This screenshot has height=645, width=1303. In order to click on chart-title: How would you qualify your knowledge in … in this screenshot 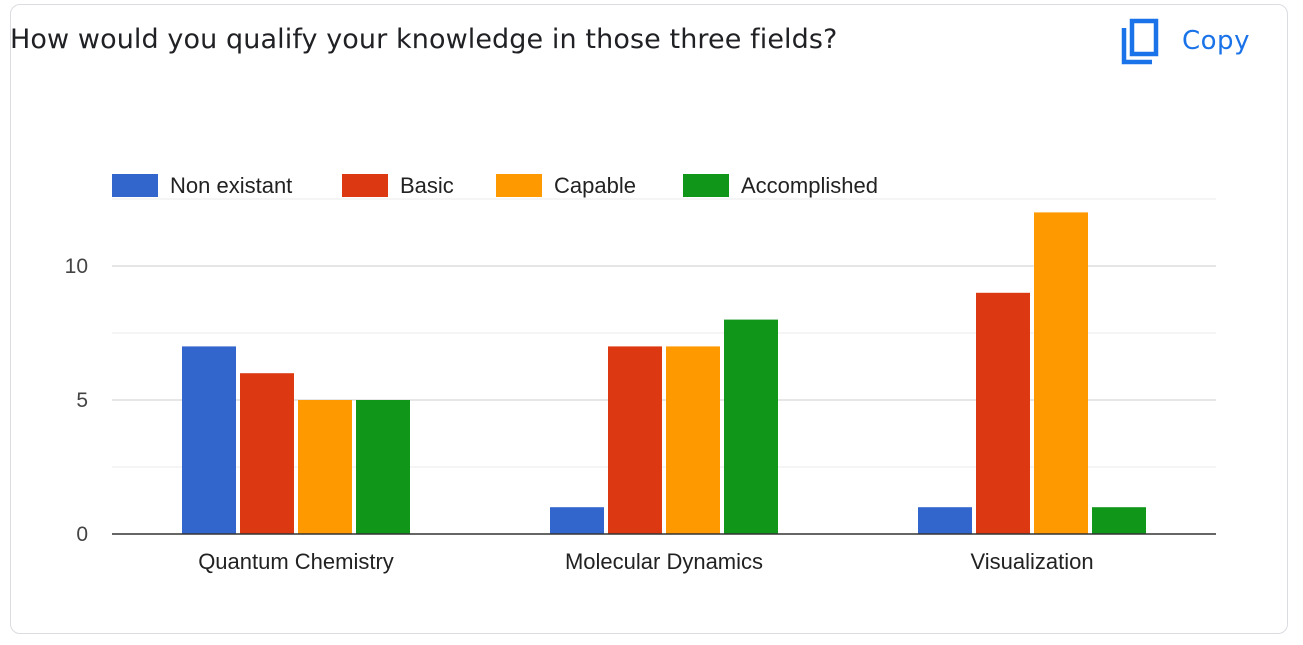, I will do `click(424, 39)`.